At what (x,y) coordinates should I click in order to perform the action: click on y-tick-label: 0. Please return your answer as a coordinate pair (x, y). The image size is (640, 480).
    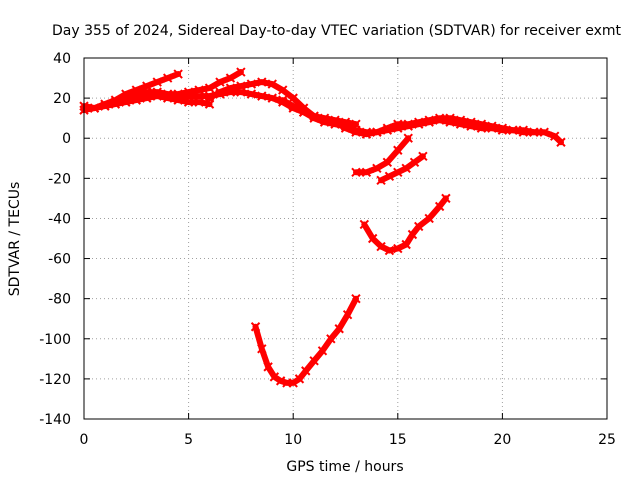
    Looking at the image, I should click on (66, 139).